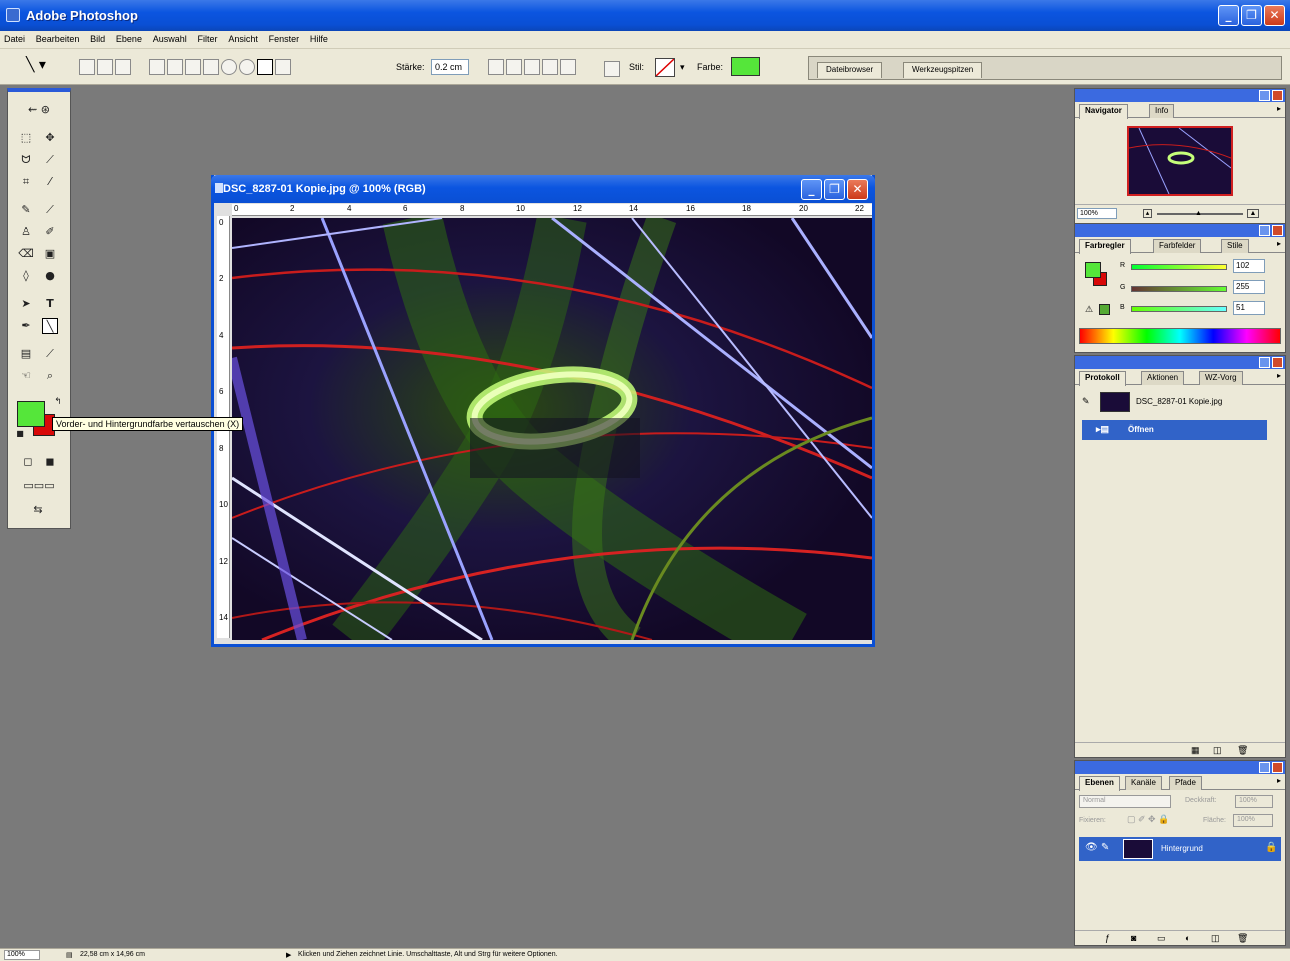 The image size is (1290, 961). Describe the element at coordinates (1103, 111) in the screenshot. I see `tab-navigator: Navigator` at that location.